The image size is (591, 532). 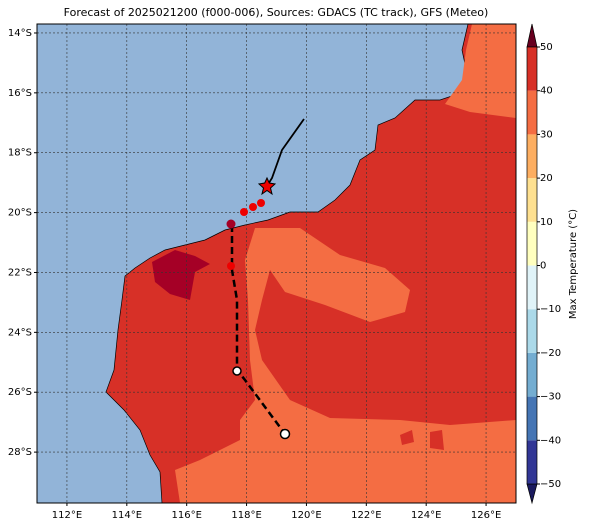 I want to click on current-position, so click(x=267, y=186).